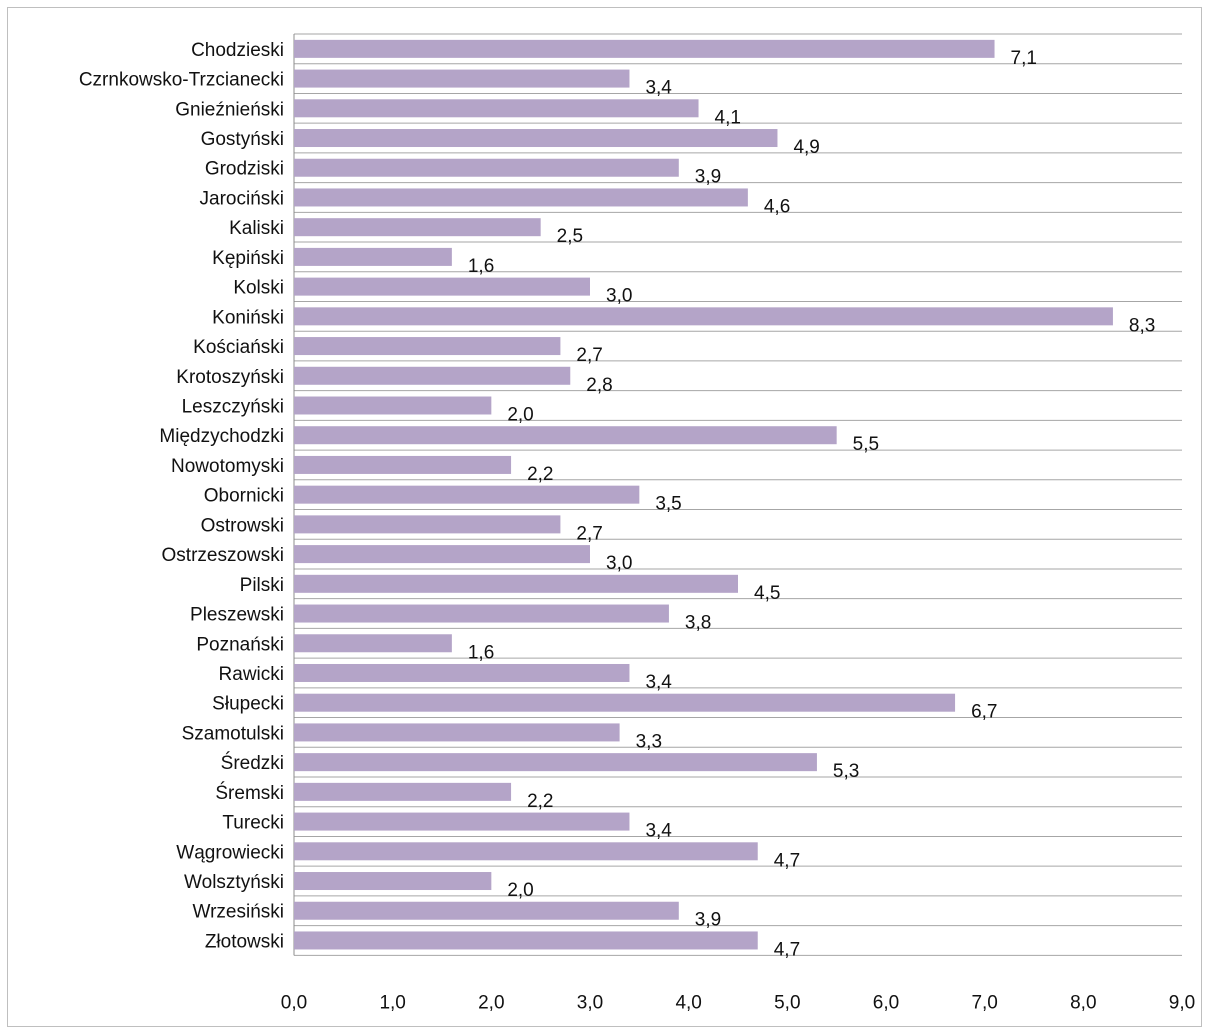 This screenshot has width=1205, height=1030. Describe the element at coordinates (237, 615) in the screenshot. I see `category-label: Pleszewski` at that location.